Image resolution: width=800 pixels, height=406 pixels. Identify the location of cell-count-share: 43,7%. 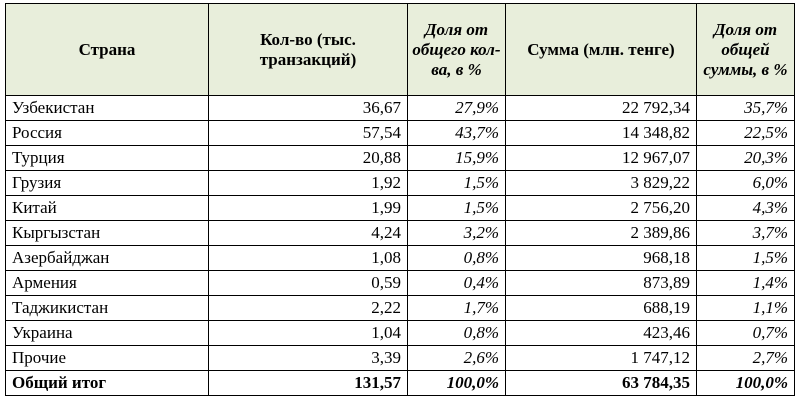
(456, 133).